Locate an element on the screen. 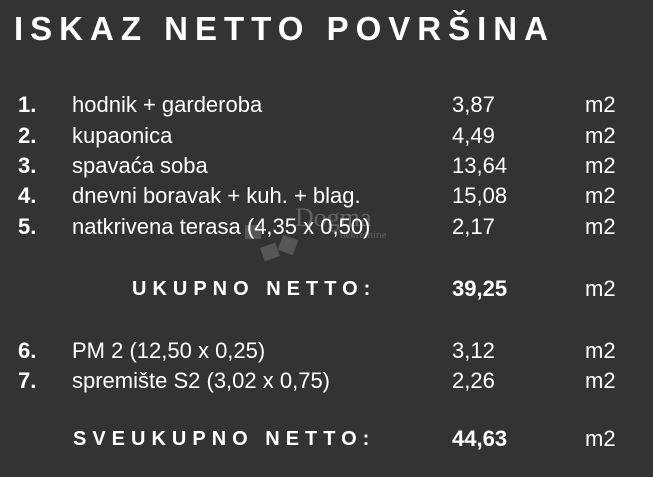  item-description: dnevni boravak + kuh. + blag. is located at coordinates (216, 195).